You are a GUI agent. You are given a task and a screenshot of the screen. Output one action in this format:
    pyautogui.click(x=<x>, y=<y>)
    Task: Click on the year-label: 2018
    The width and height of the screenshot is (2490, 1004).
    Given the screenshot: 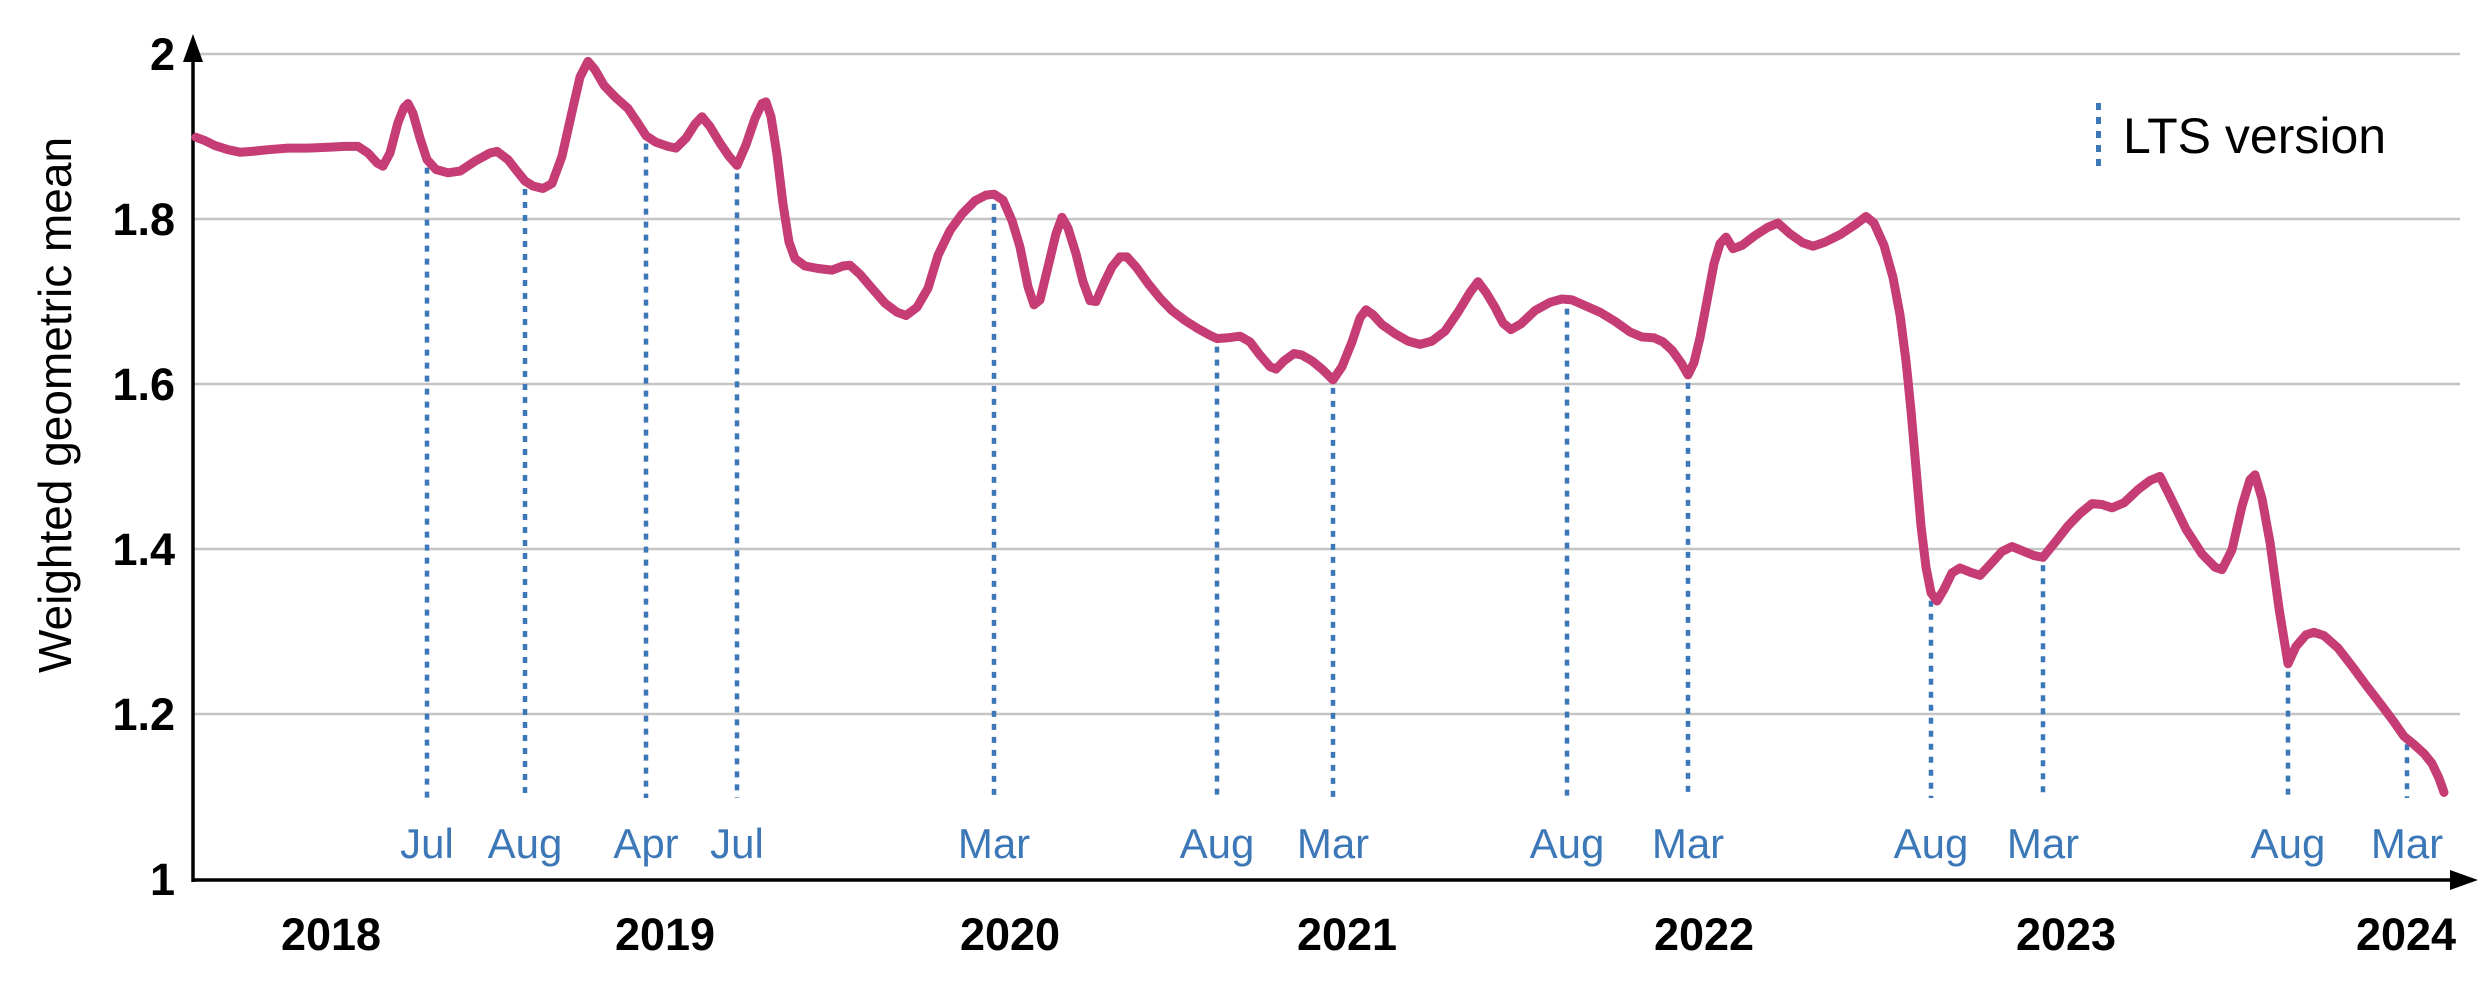 What is the action you would take?
    pyautogui.click(x=331, y=934)
    